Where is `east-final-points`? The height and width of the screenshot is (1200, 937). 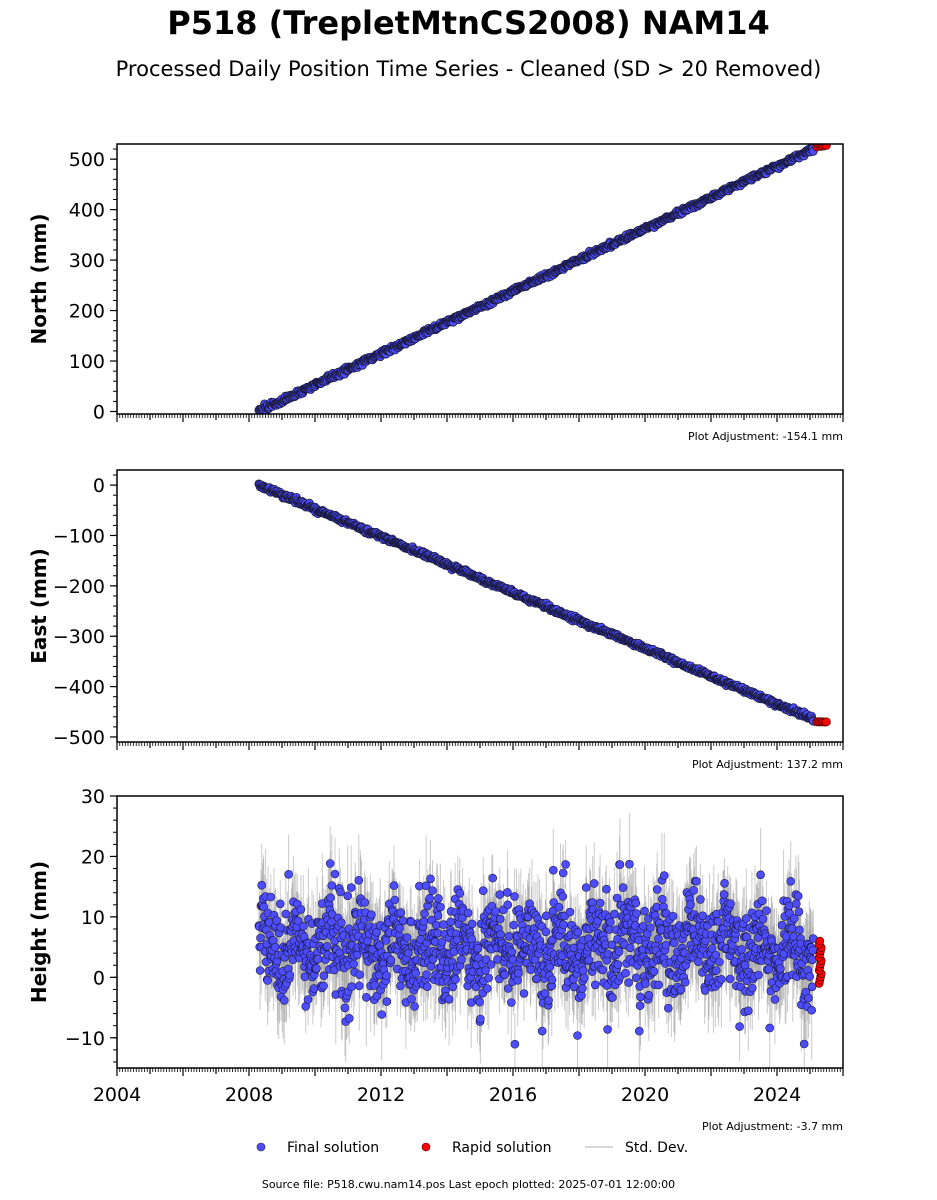 east-final-points is located at coordinates (536, 602).